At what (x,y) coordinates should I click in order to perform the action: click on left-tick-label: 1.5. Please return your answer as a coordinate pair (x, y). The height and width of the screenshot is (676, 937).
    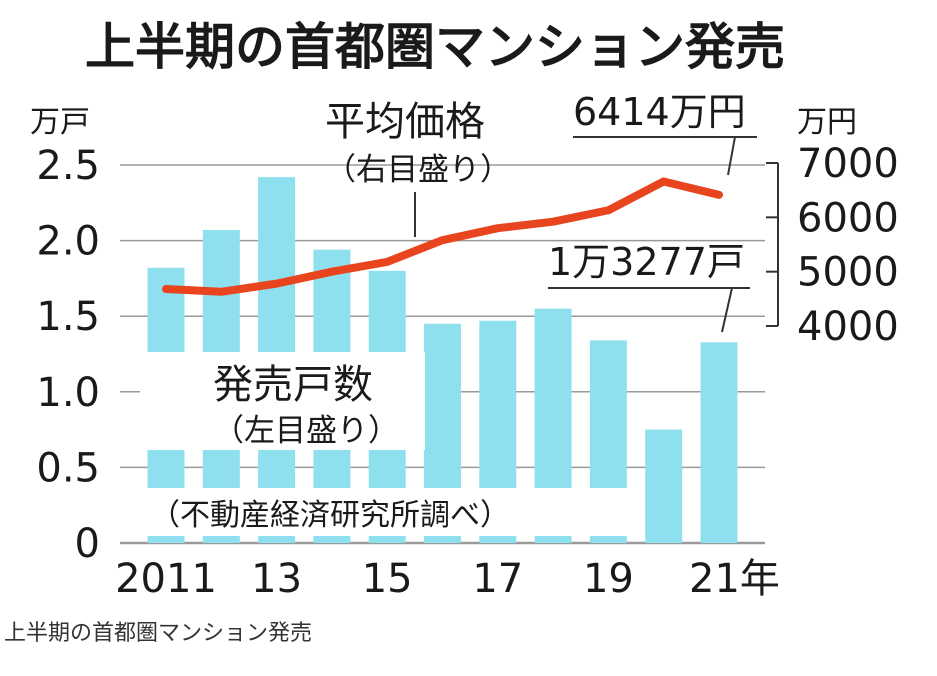
    Looking at the image, I should click on (68, 317).